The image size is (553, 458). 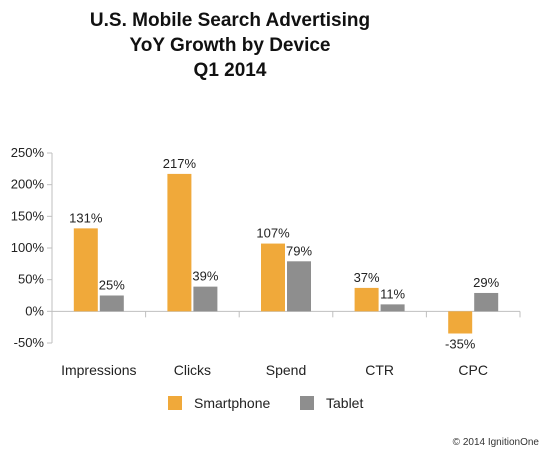 I want to click on y-tick-label: 100%, so click(x=28, y=247).